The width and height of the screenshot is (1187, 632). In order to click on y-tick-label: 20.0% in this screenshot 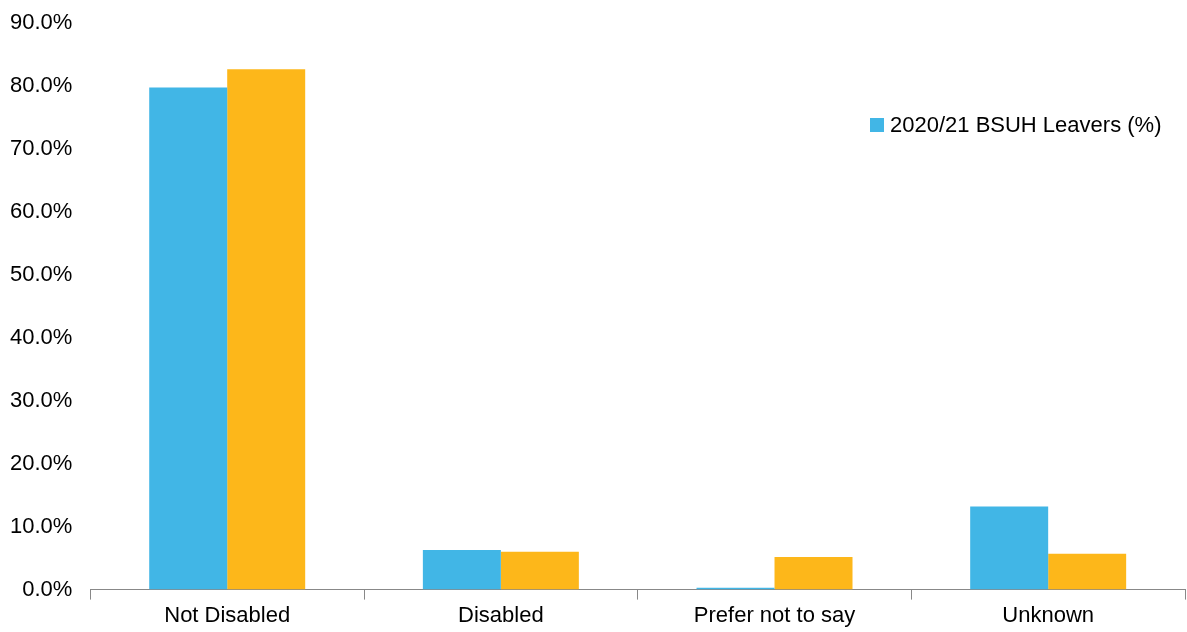, I will do `click(41, 462)`.